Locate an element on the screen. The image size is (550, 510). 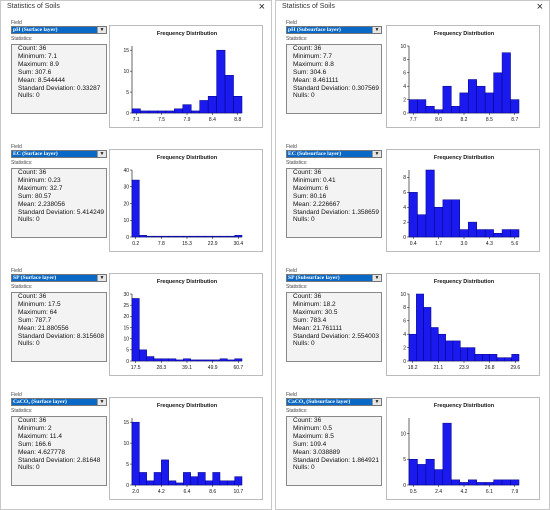
left-panel-2-field-dropdown: EC (Surface layer) ▼ is located at coordinates (59, 154).